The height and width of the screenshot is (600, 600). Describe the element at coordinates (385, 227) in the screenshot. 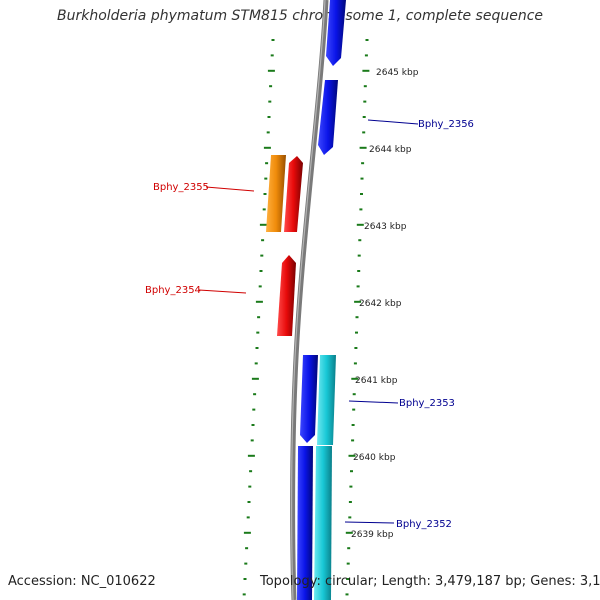

I see `kbp-label-2643: 2643 kbp` at that location.